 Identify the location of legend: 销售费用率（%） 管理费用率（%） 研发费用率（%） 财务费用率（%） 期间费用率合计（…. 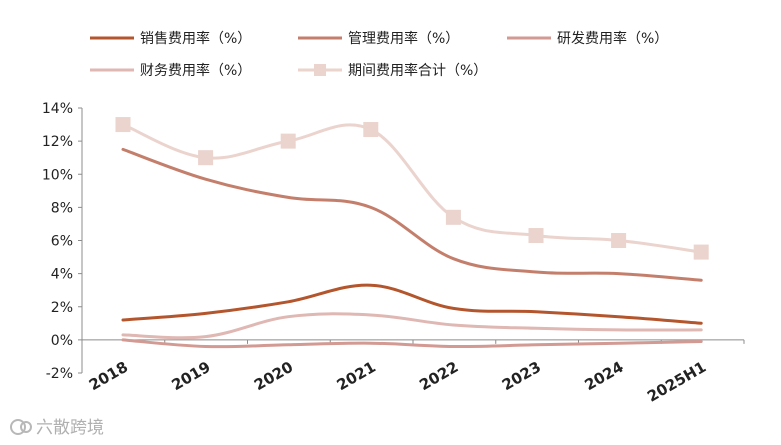
(379, 54).